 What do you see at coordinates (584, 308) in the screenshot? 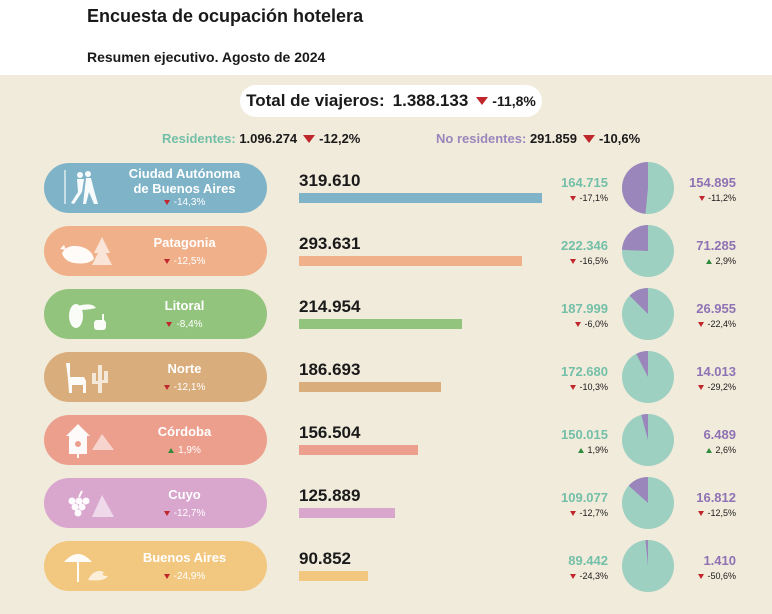
I see `residents-value: 187.999` at bounding box center [584, 308].